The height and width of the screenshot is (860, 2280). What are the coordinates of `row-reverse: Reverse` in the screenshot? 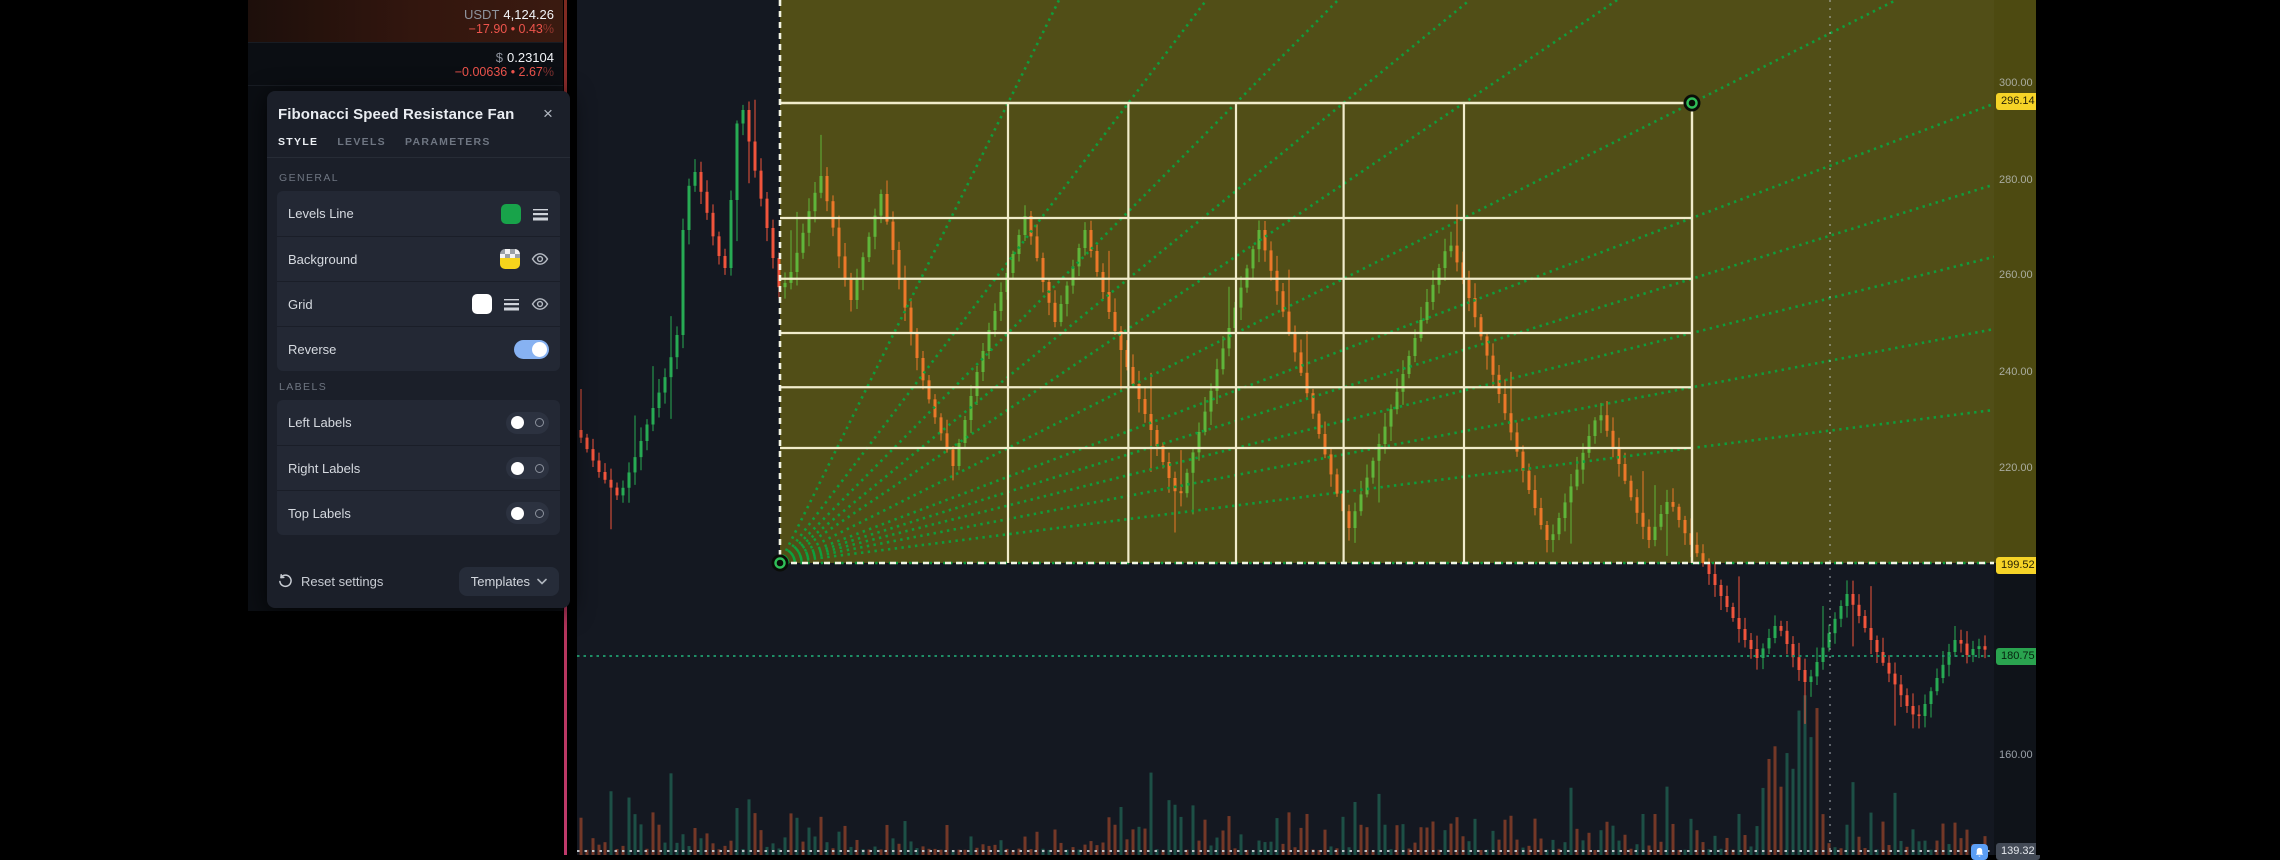 It's located at (418, 348).